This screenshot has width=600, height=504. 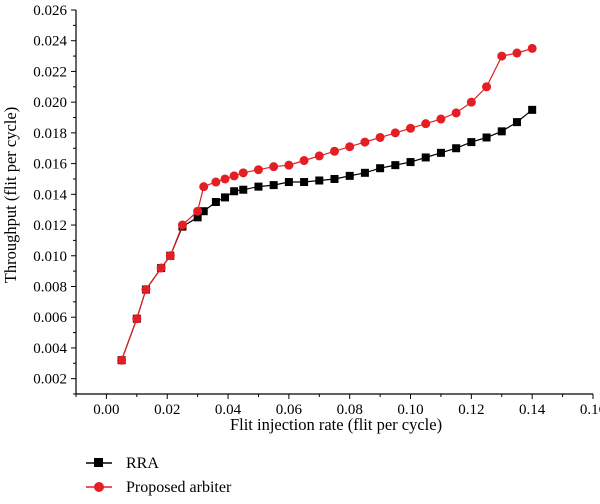 I want to click on y-tick-label: 0.004, so click(x=50, y=349).